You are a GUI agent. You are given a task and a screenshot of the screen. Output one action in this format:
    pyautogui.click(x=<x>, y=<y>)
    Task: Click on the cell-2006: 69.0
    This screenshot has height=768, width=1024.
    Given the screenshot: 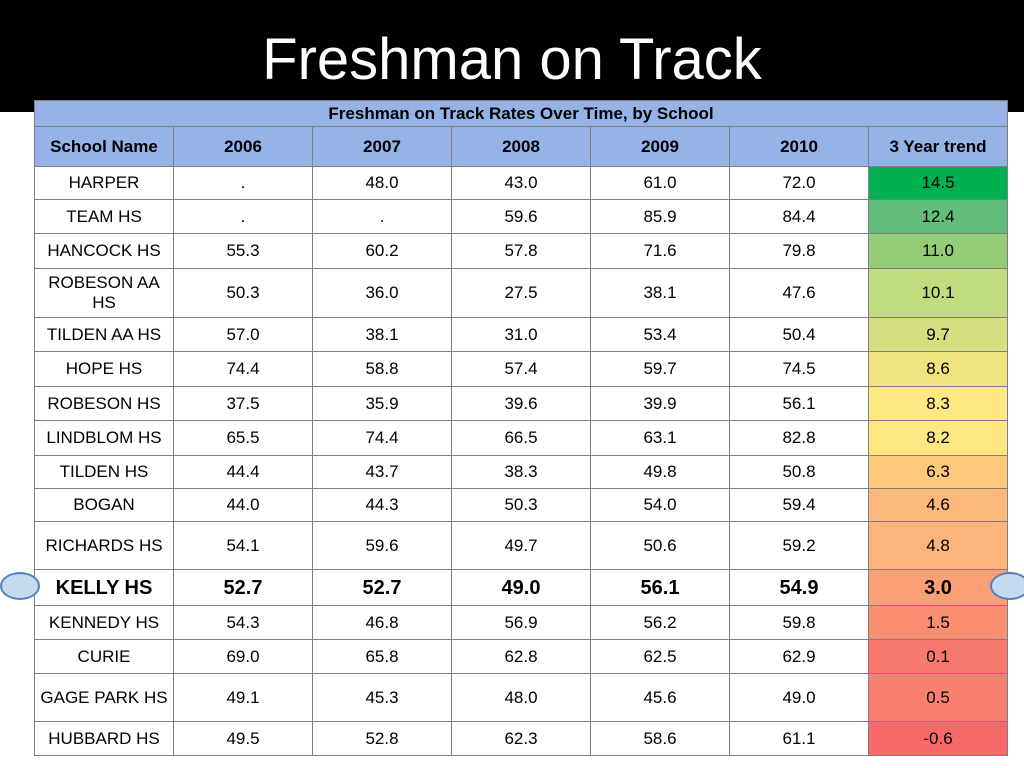 What is the action you would take?
    pyautogui.click(x=243, y=656)
    